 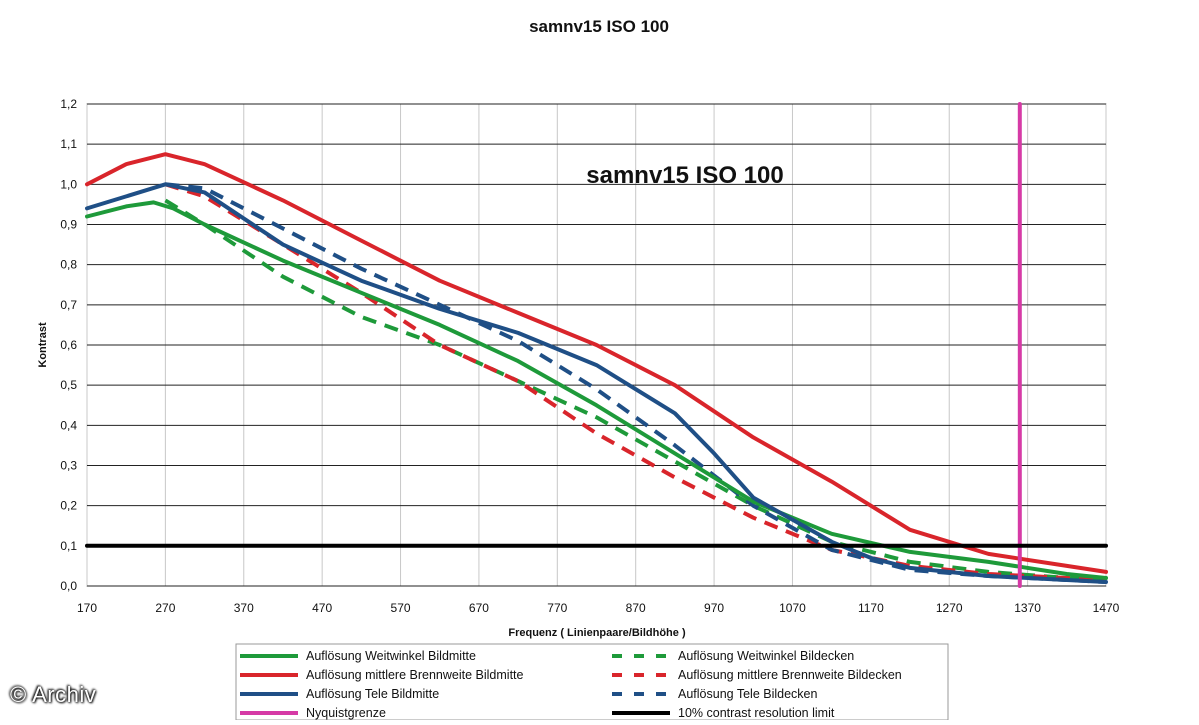 I want to click on x-tick-label: 770, so click(x=557, y=608).